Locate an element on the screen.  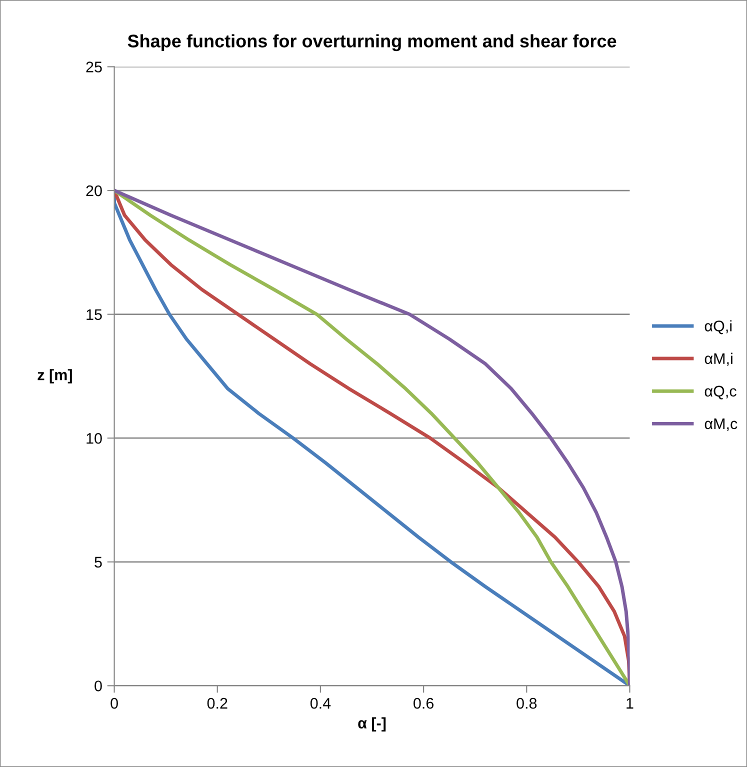
x-tick-label: 0.2 is located at coordinates (217, 703).